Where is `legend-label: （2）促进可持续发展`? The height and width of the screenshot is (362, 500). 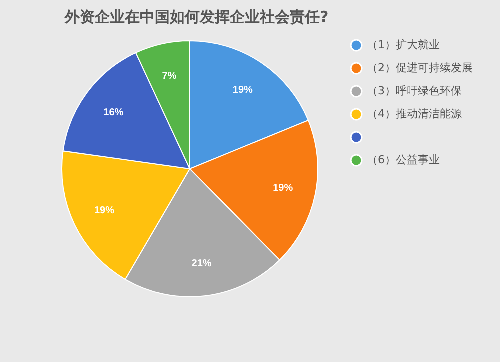
legend-label: （2）促进可持续发展 is located at coordinates (420, 68).